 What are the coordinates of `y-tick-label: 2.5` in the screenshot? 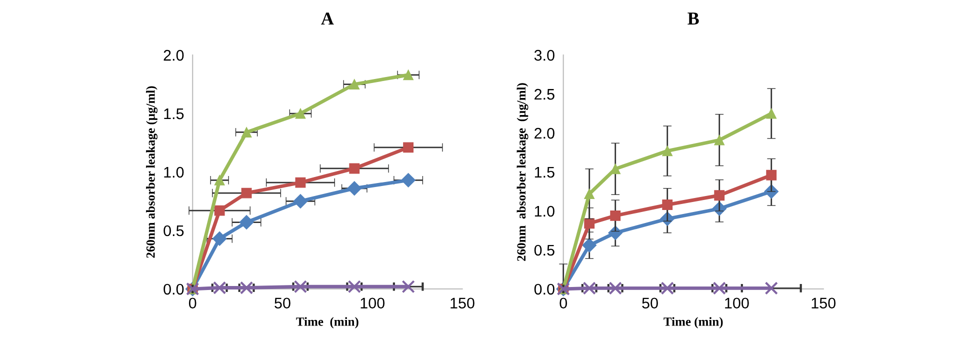 It's located at (544, 94).